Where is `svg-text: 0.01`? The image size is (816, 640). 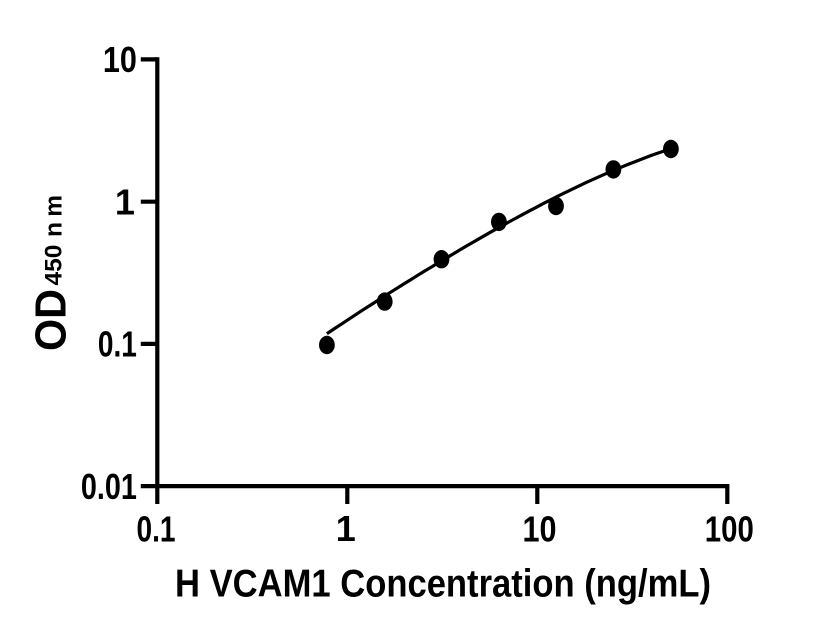 svg-text: 0.01 is located at coordinates (109, 486).